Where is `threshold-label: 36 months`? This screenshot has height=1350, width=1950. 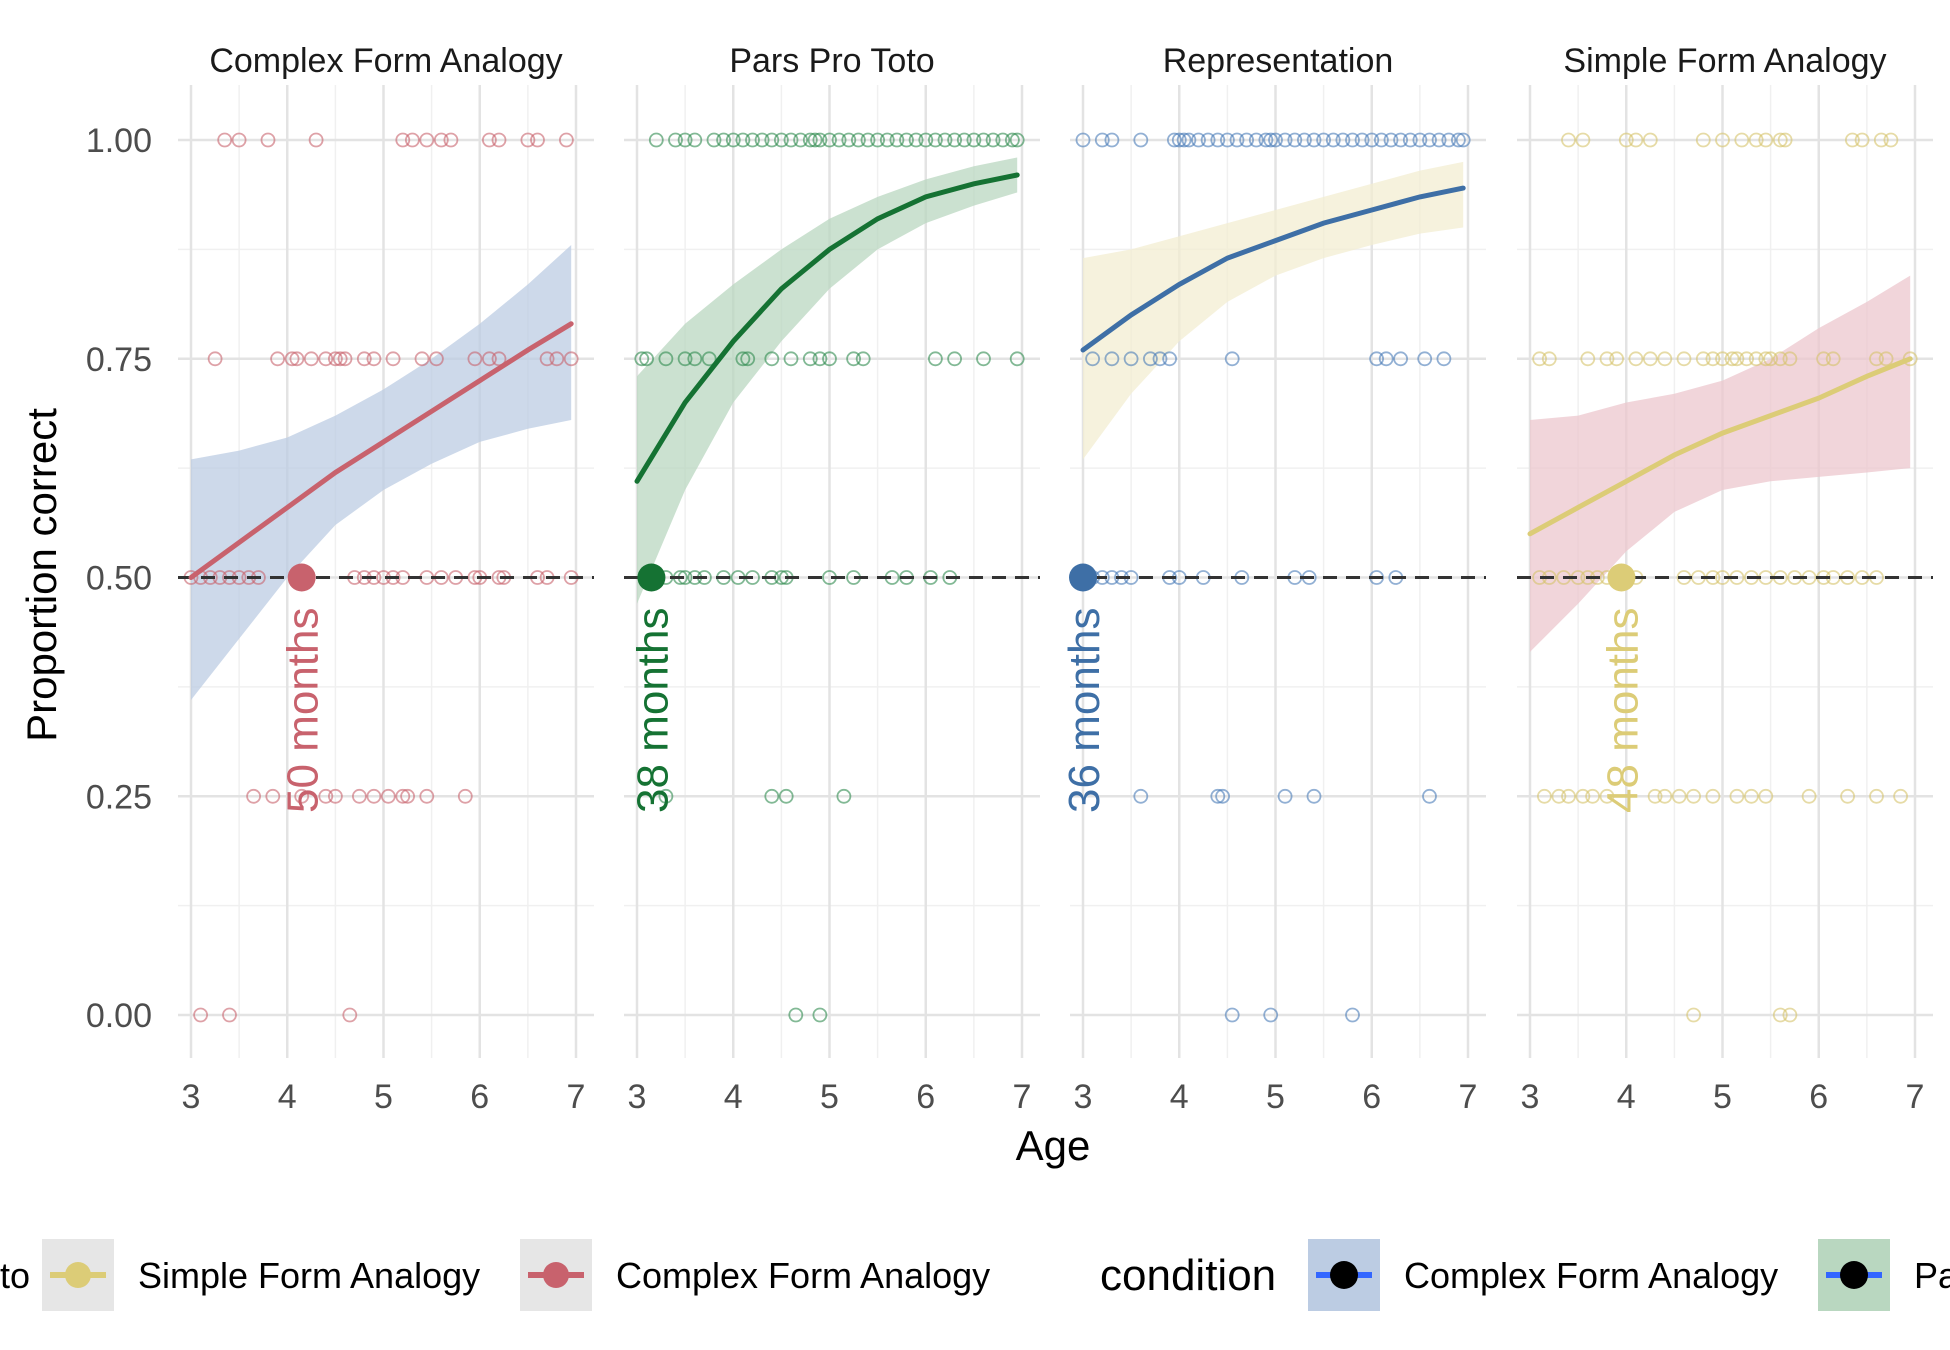
threshold-label: 36 months is located at coordinates (1084, 710).